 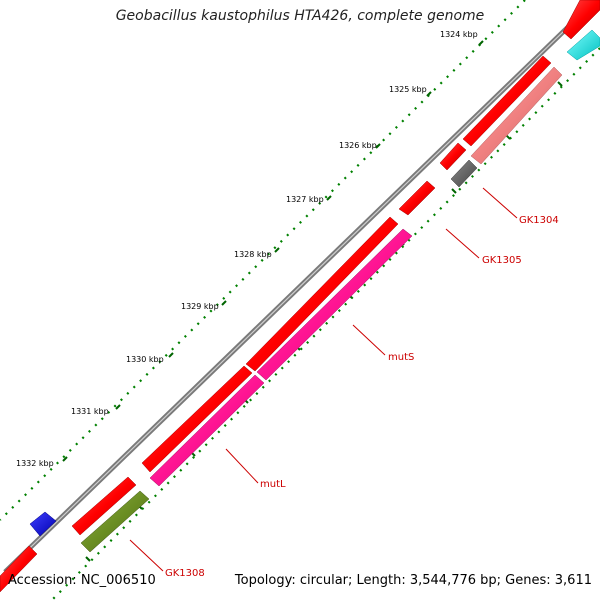 I want to click on gene-gray-arrow, so click(x=464, y=173).